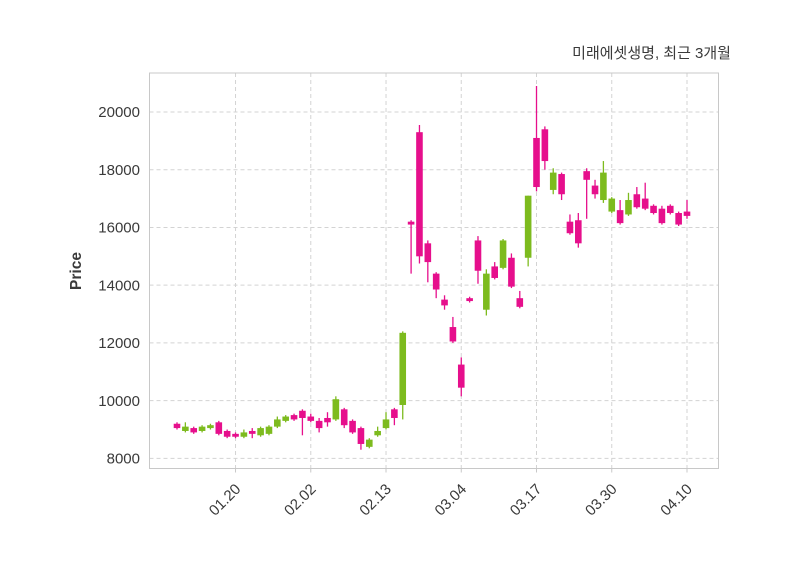 The height and width of the screenshot is (575, 800). Describe the element at coordinates (119, 170) in the screenshot. I see `y-tick-label: 18000` at that location.